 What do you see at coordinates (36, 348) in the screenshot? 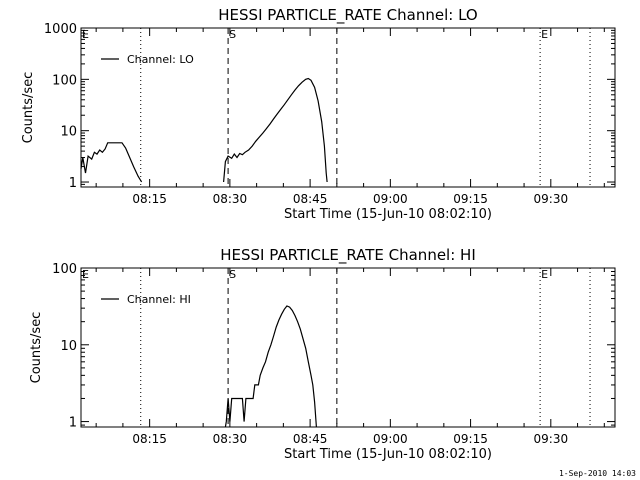
I see `panel-2-y-axis-label: Counts/sec` at bounding box center [36, 348].